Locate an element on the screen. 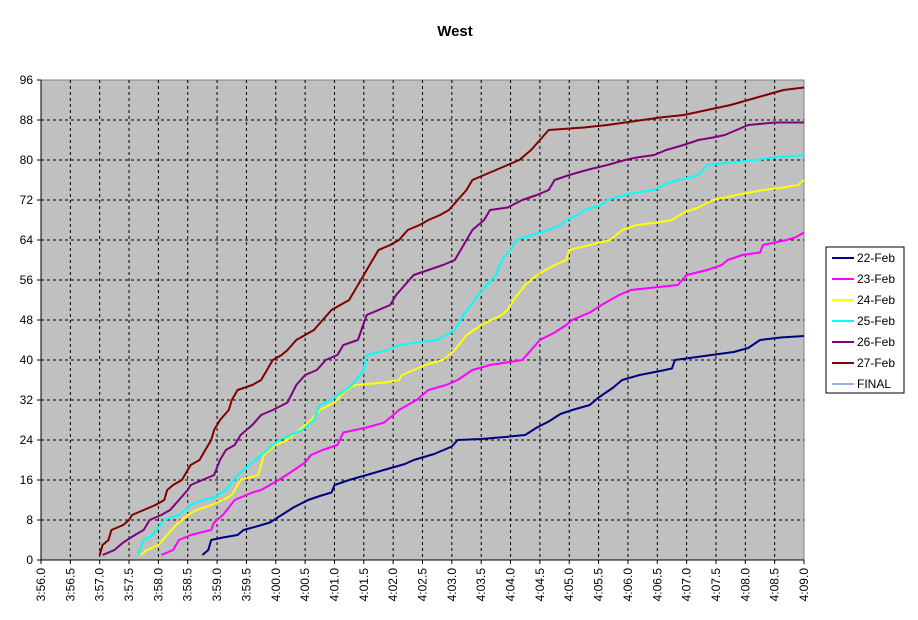 This screenshot has width=918, height=620. x-tick-label: 3:58.0 is located at coordinates (158, 585).